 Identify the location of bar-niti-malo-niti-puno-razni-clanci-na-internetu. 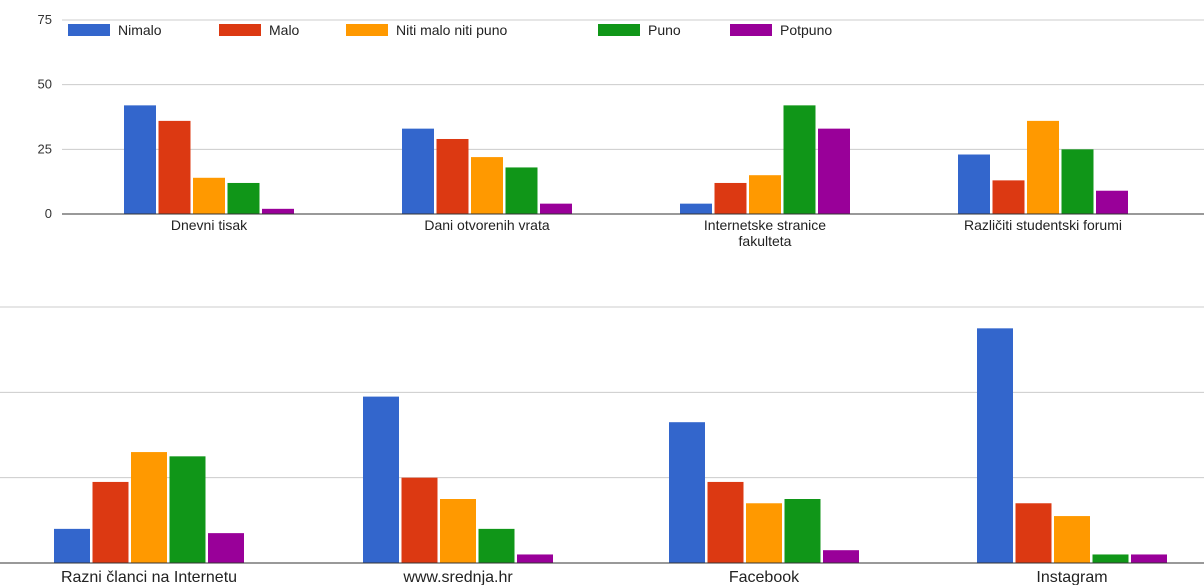
(149, 507).